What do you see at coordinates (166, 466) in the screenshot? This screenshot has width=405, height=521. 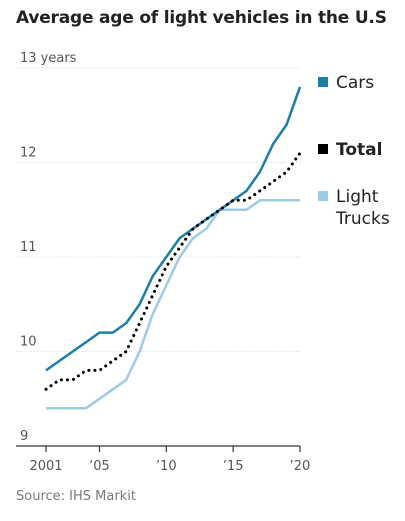 I see `x-tick-label-2010: ’10` at bounding box center [166, 466].